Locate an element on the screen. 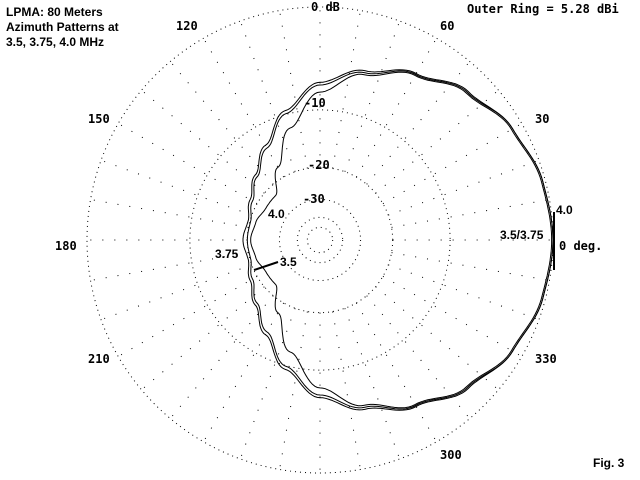 This screenshot has height=480, width=640. angle-label-150: 150 is located at coordinates (99, 119).